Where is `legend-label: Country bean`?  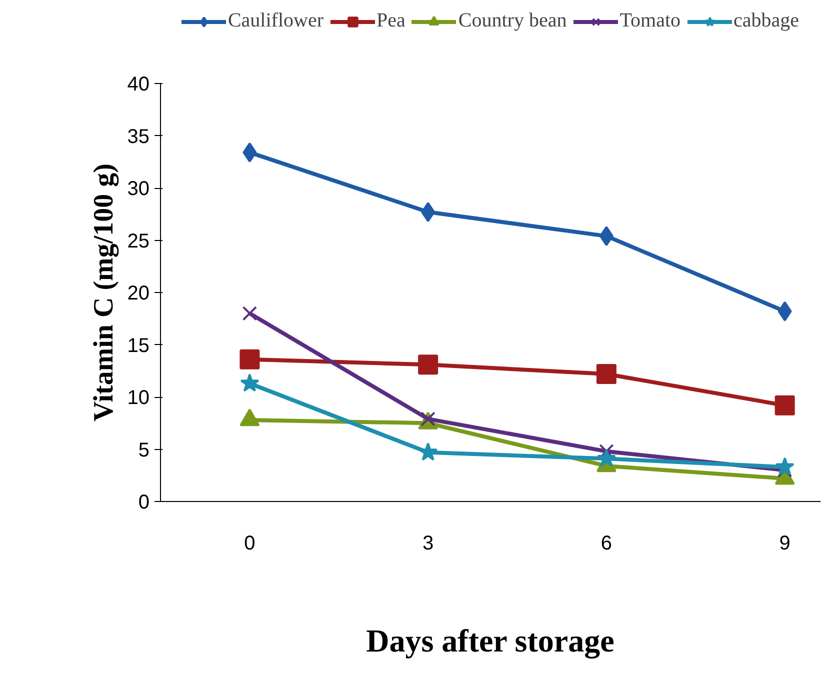
legend-label: Country bean is located at coordinates (512, 21).